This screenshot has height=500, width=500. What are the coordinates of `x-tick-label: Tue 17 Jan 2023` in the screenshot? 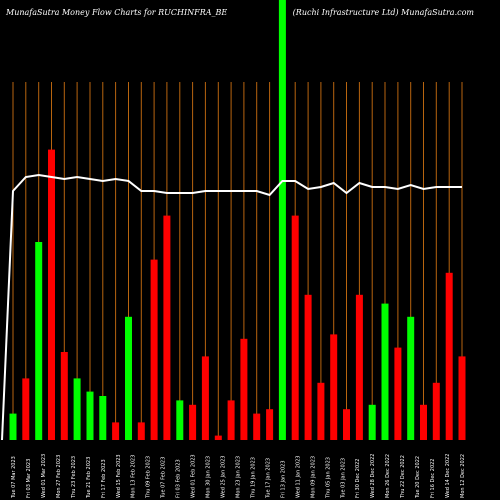 It's located at (268, 478).